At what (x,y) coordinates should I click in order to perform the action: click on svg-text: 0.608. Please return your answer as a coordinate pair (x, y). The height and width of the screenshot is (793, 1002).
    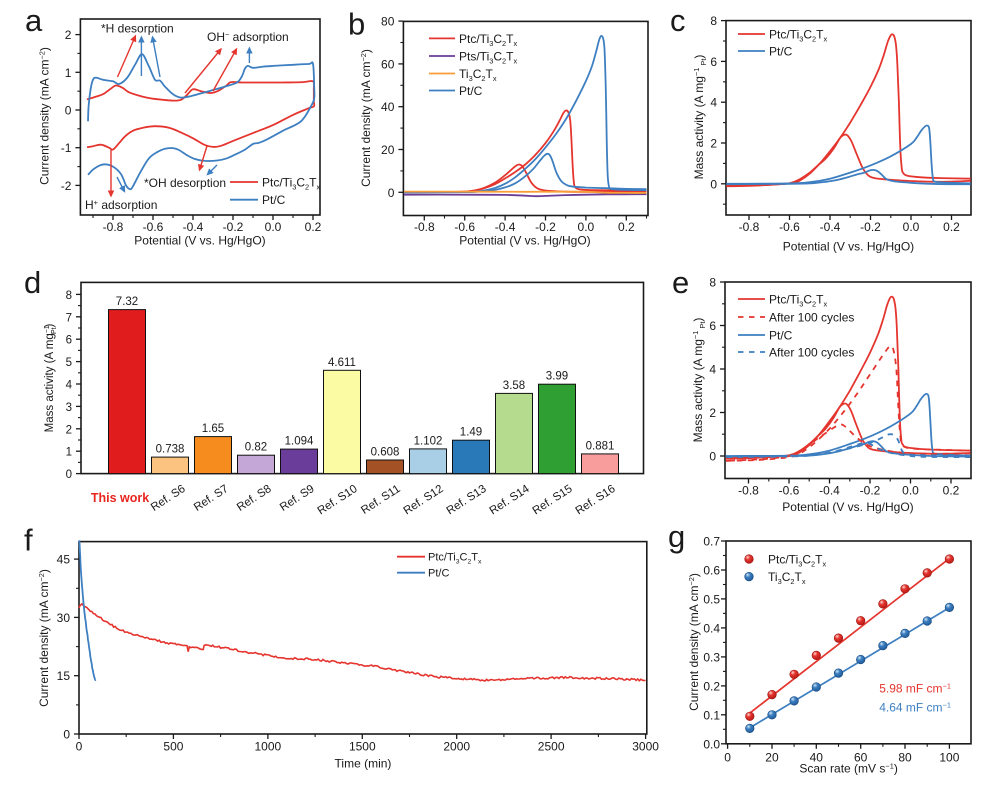
    Looking at the image, I should click on (385, 452).